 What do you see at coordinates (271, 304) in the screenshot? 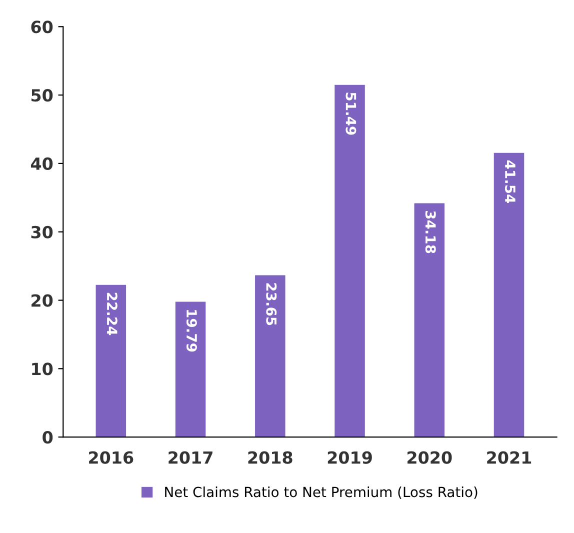
I see `data-label: 23.65` at bounding box center [271, 304].